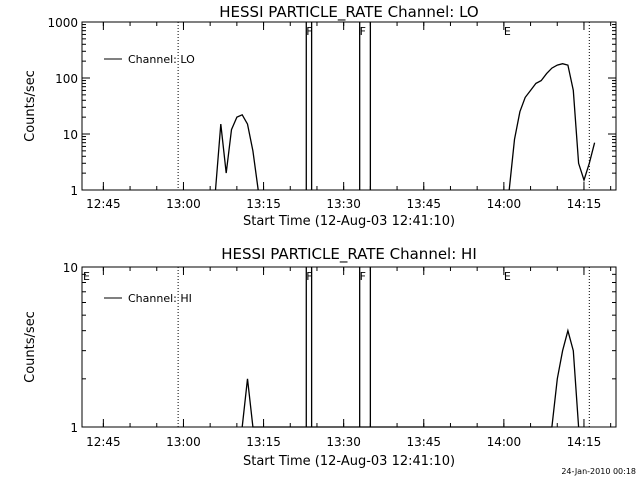 This screenshot has width=640, height=480. I want to click on timestamp-stamp: 24-Jan-2010 00:18, so click(598, 471).